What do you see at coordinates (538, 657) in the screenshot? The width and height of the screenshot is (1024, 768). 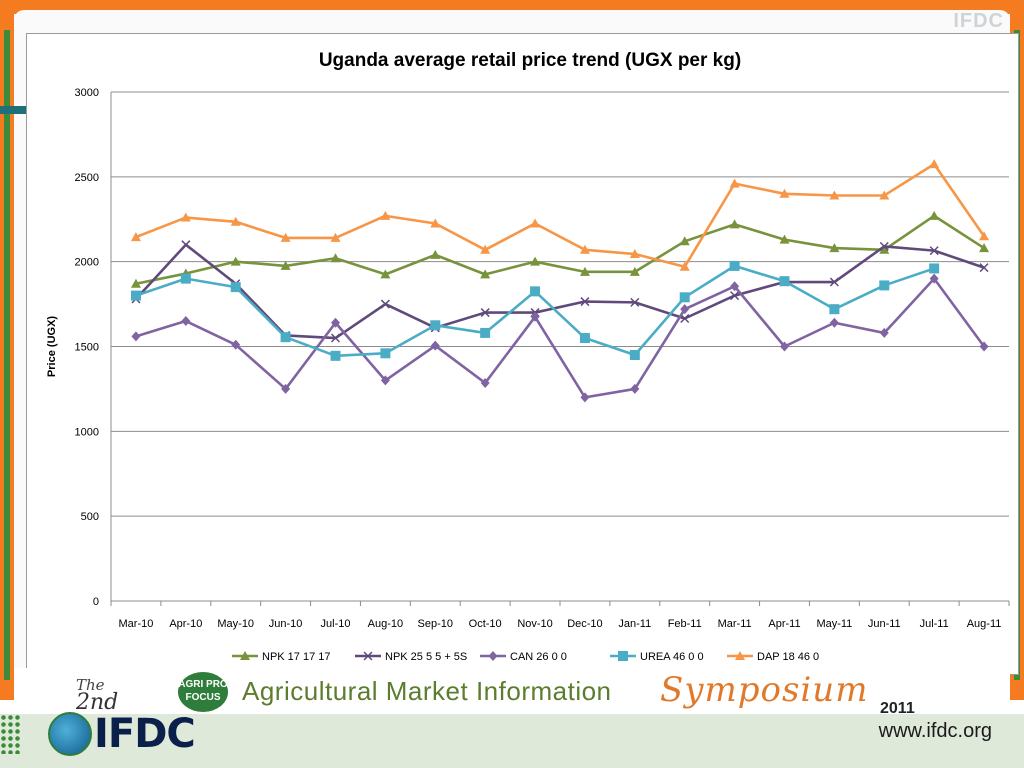 I see `legend-label-can-26-0-0: CAN 26 0 0` at bounding box center [538, 657].